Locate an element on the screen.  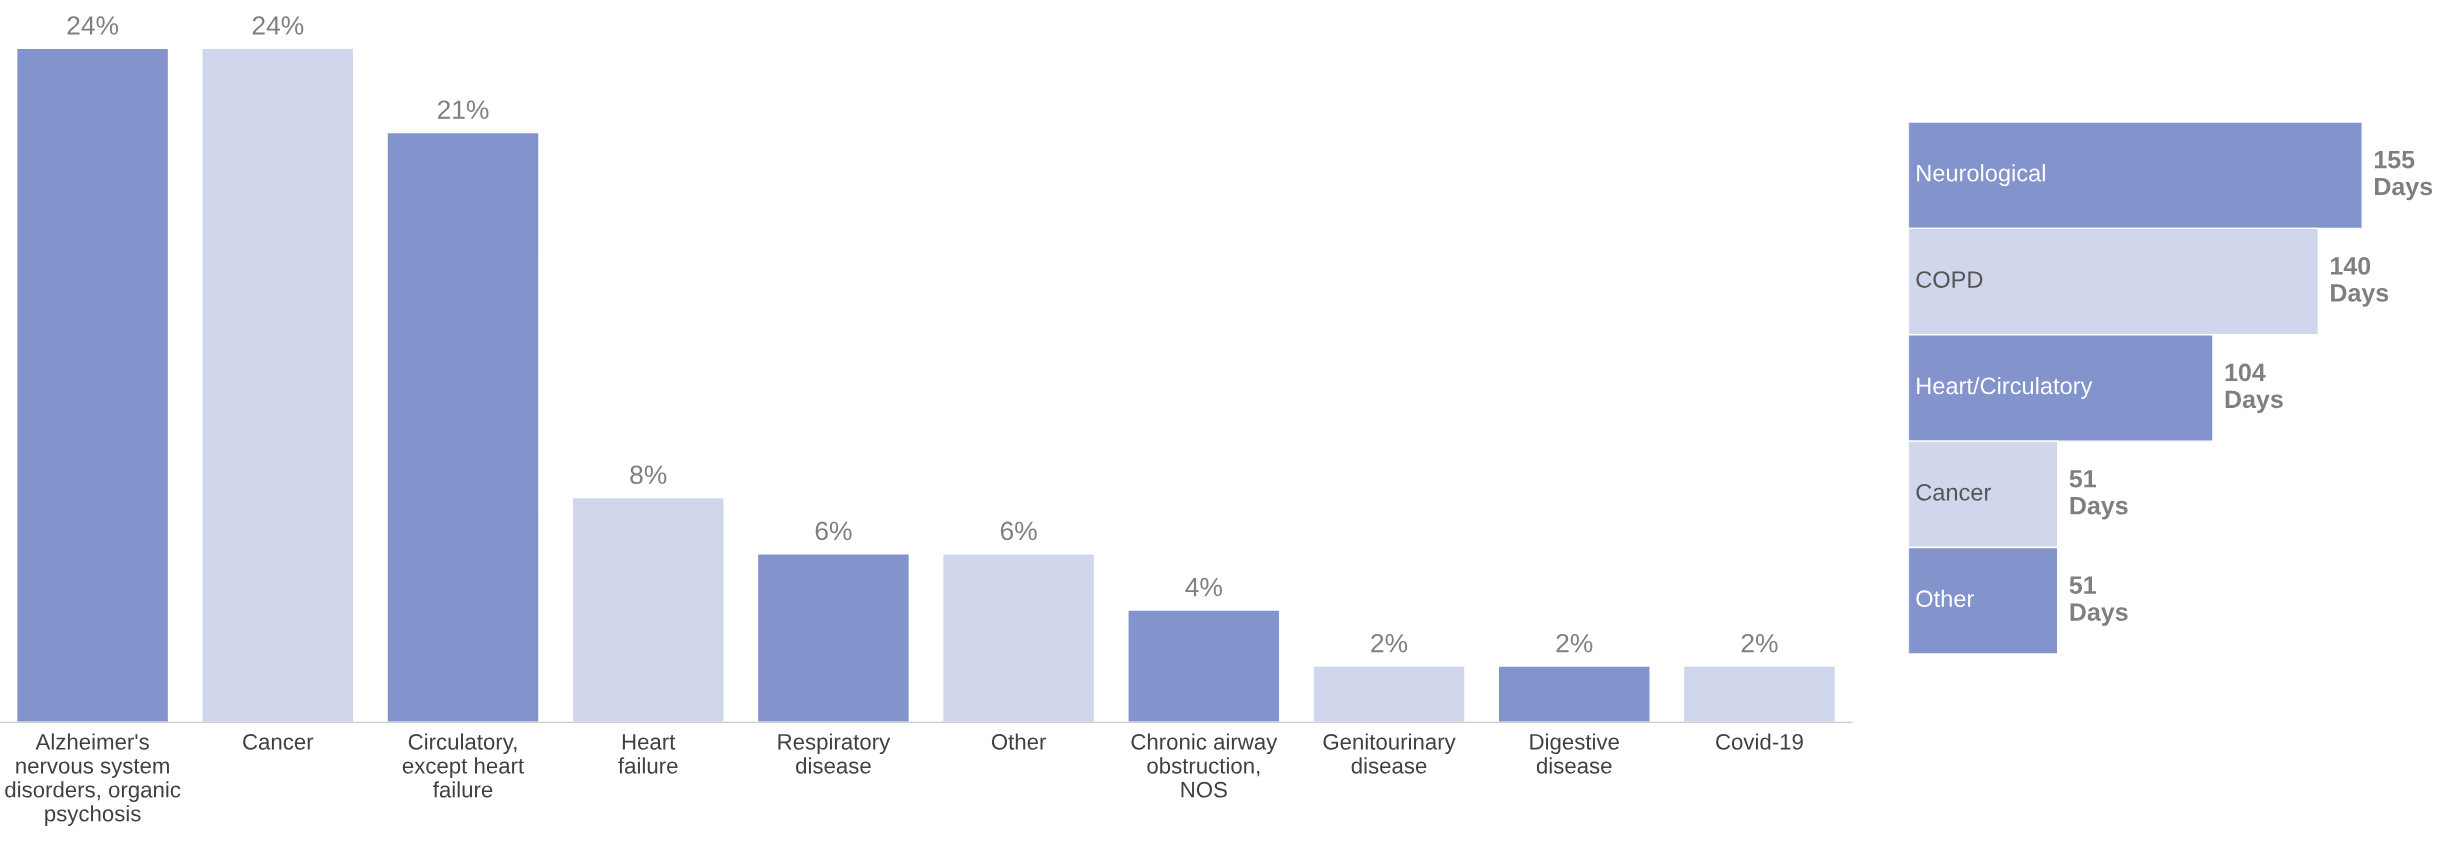
x-tick-label: Digestive disease is located at coordinates (1574, 753).